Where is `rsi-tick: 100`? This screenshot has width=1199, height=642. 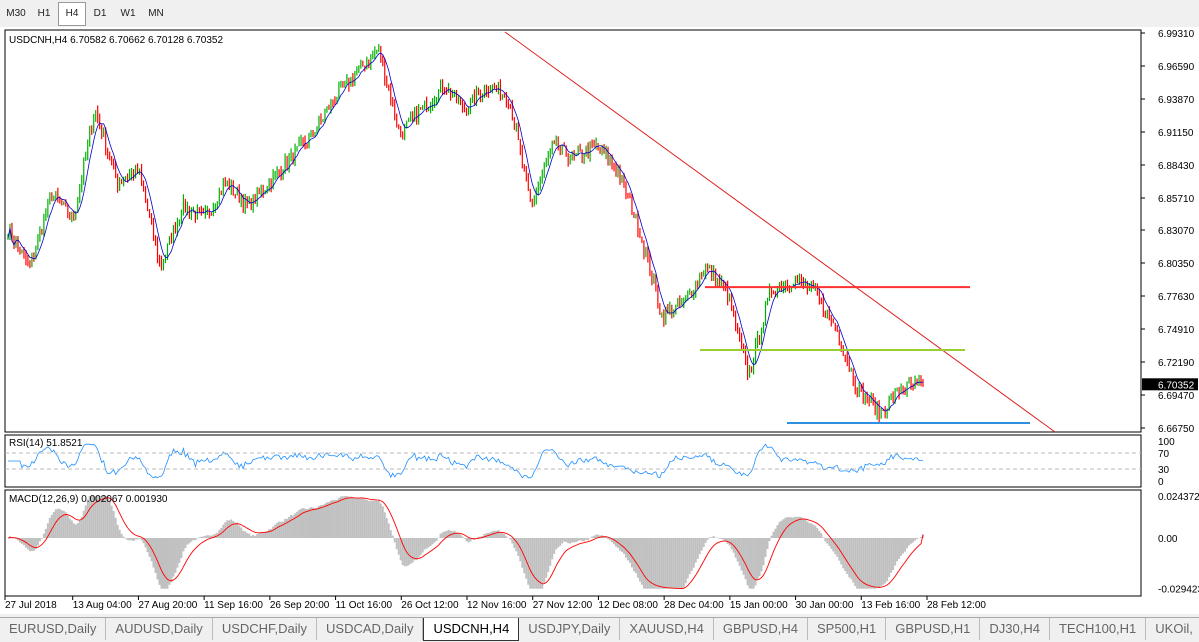
rsi-tick: 100 is located at coordinates (1166, 442).